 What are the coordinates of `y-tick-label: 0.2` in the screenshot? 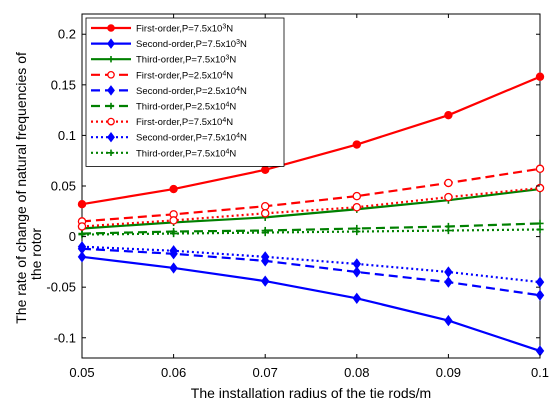 It's located at (67, 34).